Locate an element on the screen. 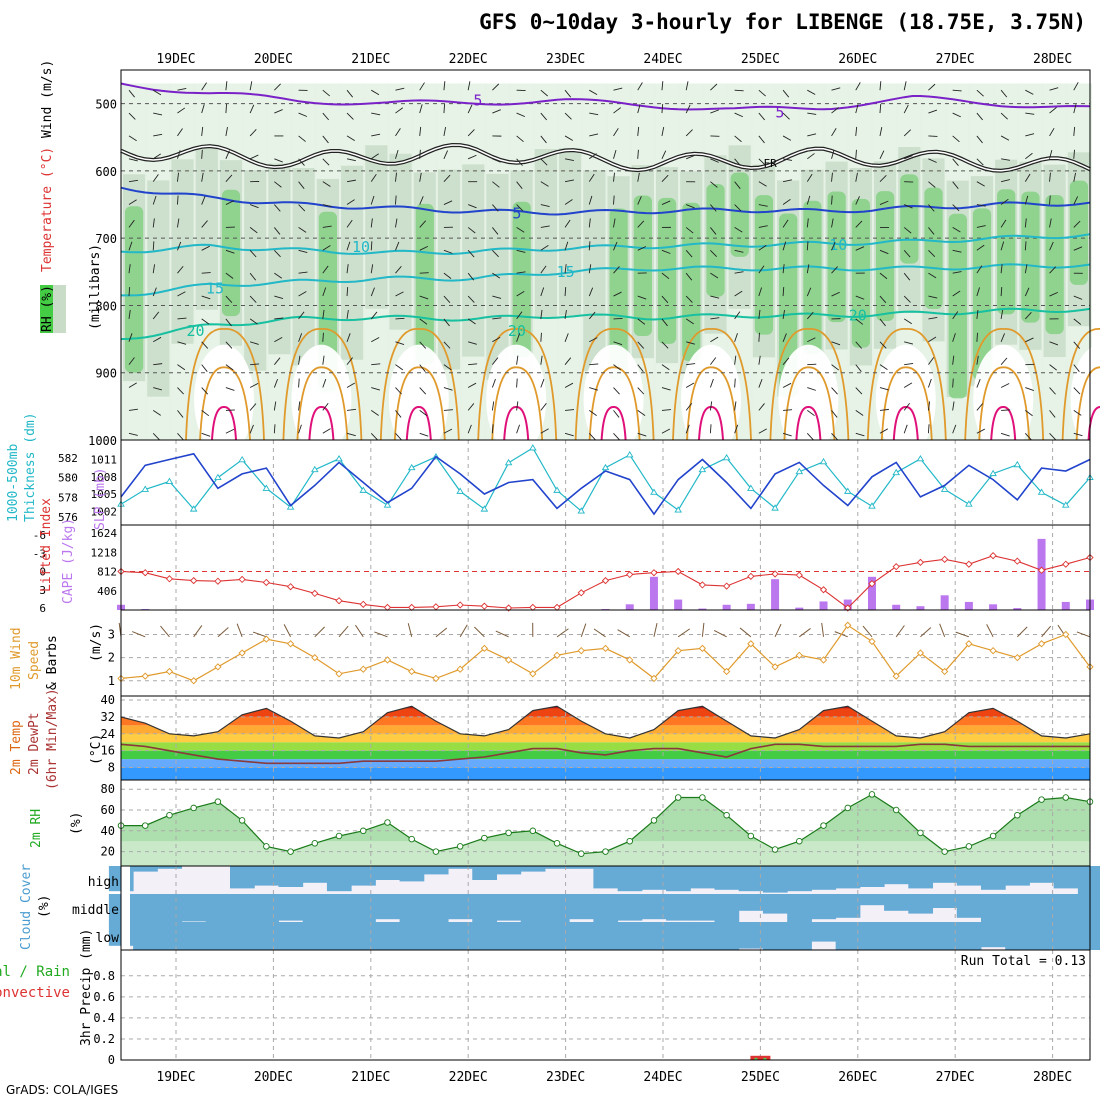  isotherm-25C is located at coordinates (322, 384).